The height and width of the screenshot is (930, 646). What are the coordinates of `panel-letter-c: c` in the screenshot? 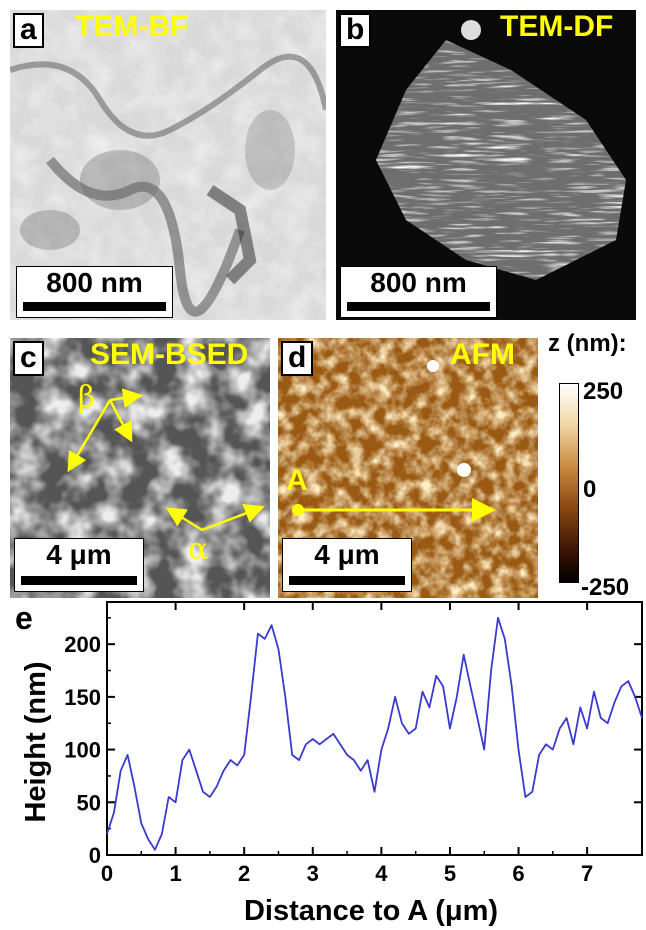 It's located at (28, 358).